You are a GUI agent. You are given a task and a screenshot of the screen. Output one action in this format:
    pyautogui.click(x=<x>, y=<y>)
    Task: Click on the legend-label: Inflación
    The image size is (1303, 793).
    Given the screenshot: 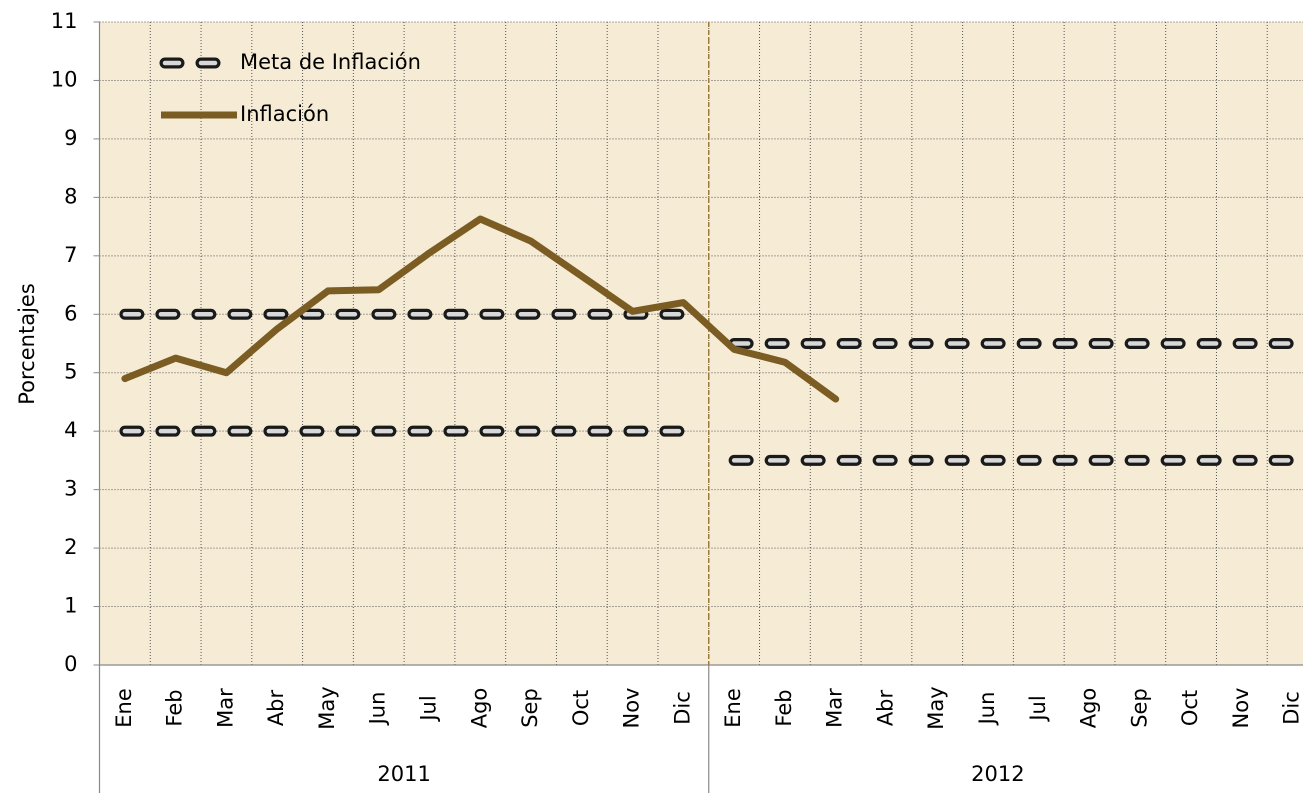 What is the action you would take?
    pyautogui.click(x=284, y=114)
    